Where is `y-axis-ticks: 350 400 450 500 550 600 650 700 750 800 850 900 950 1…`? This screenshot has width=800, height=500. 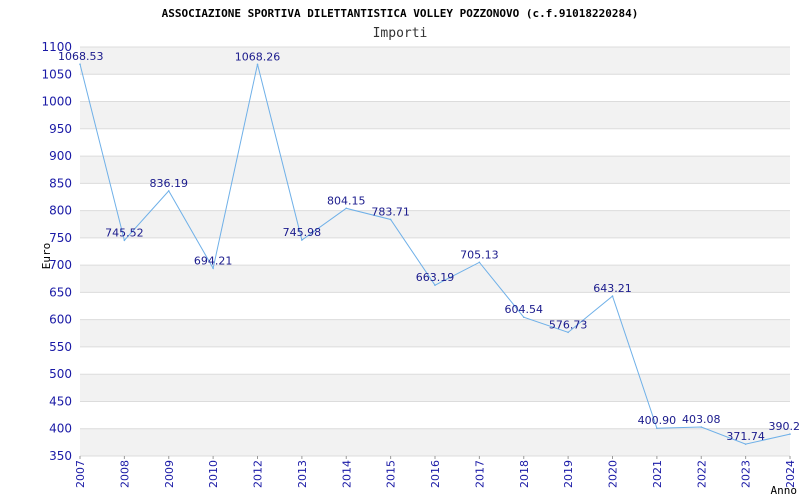
y-axis-ticks: 350 400 450 500 550 600 650 700 750 800 850 900 950 1… is located at coordinates (56, 251).